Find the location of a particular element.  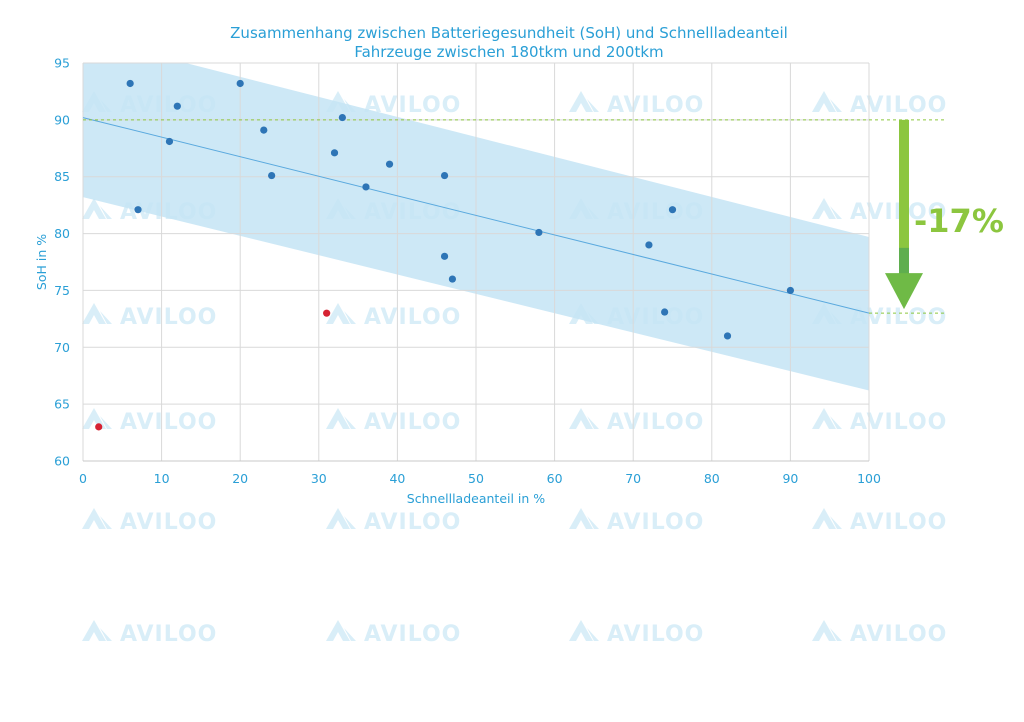

x-tick-label: 50 is located at coordinates (476, 478).